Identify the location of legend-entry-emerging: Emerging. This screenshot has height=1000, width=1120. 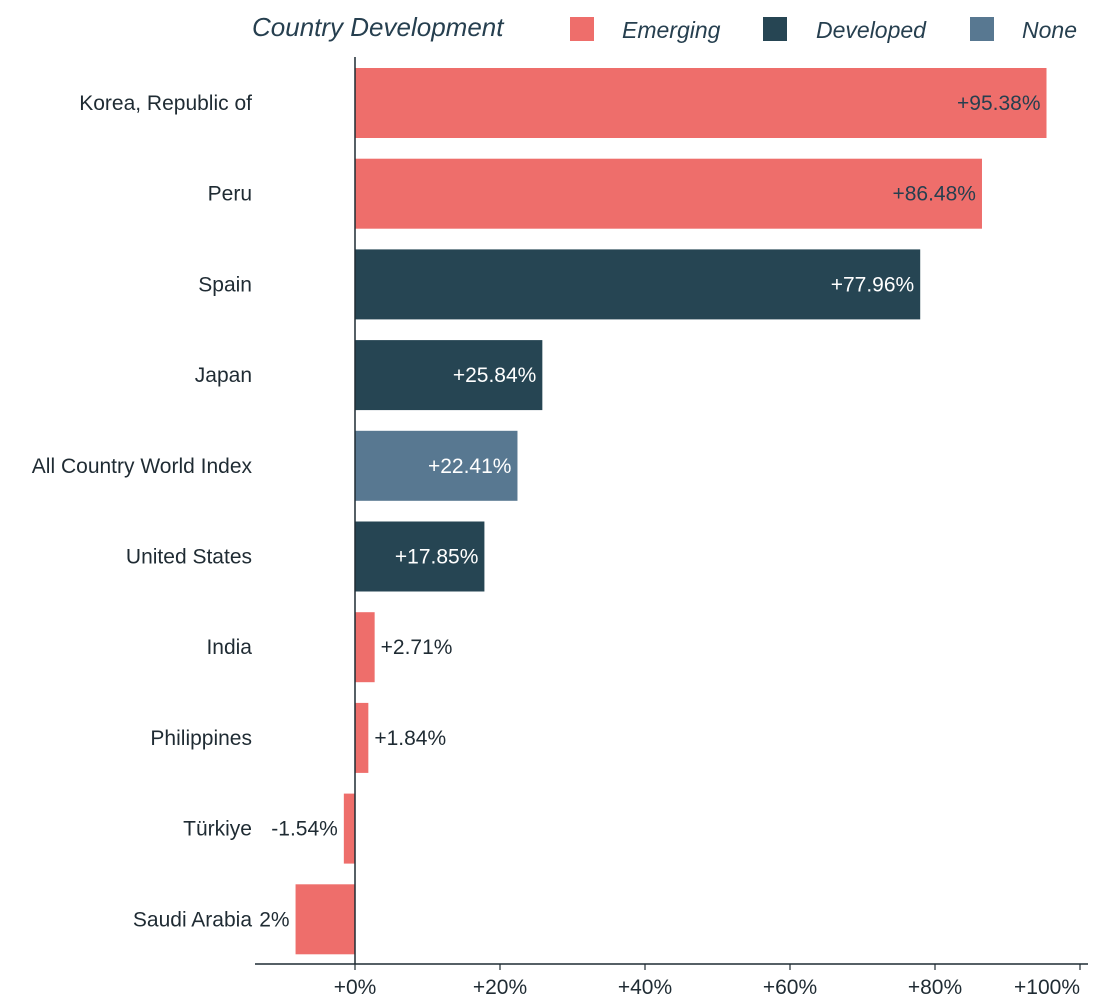
(645, 30).